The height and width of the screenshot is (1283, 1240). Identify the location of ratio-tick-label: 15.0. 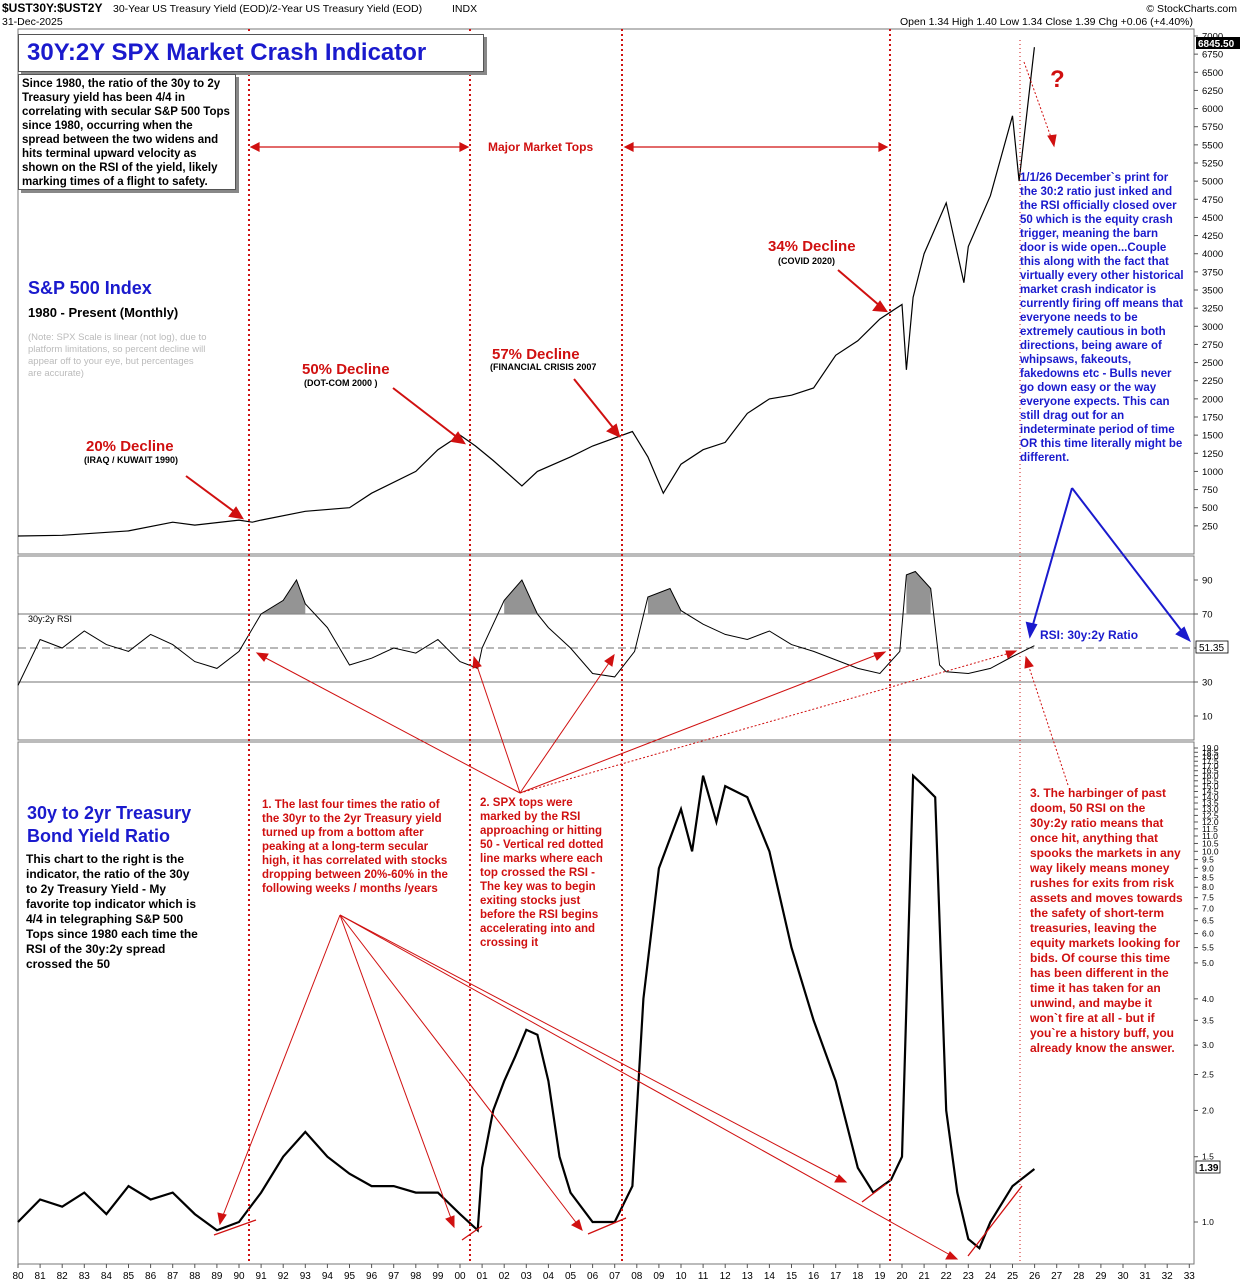
(1210, 786).